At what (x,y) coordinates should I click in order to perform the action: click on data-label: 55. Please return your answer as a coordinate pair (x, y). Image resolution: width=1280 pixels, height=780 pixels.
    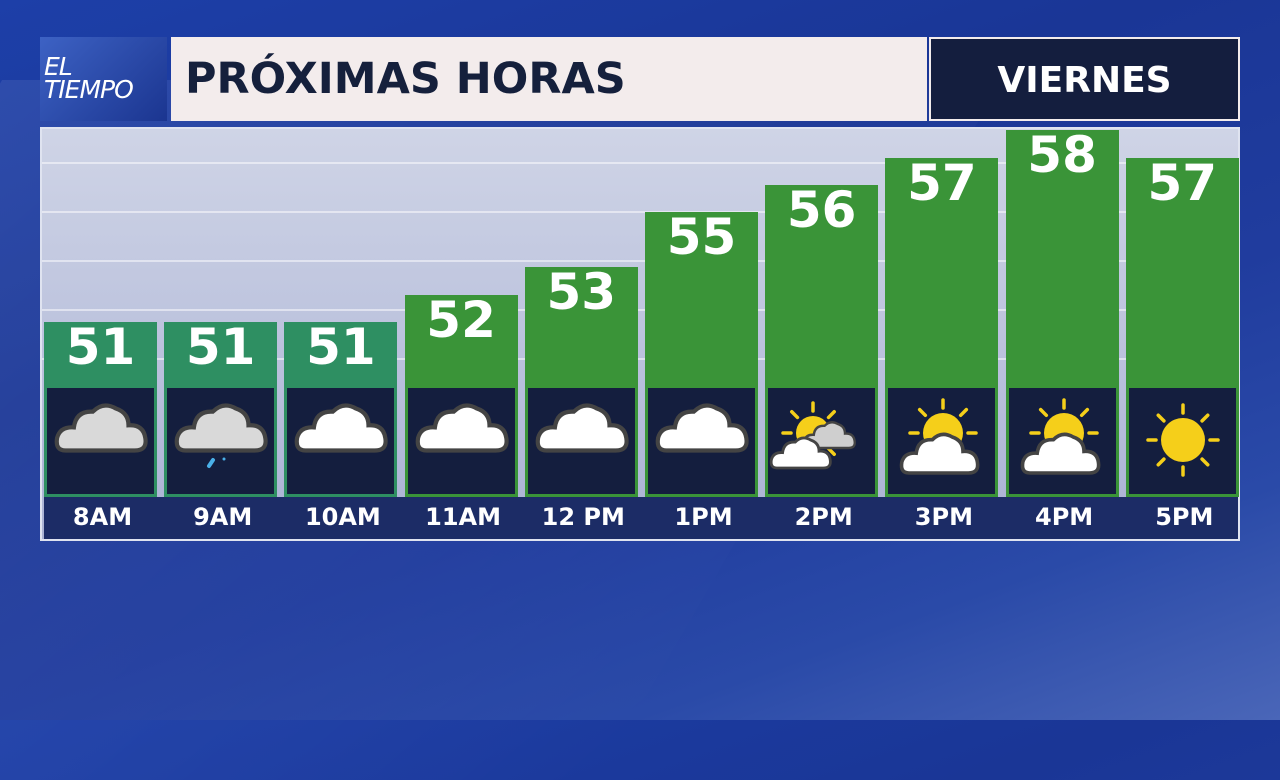
    Looking at the image, I should click on (701, 237).